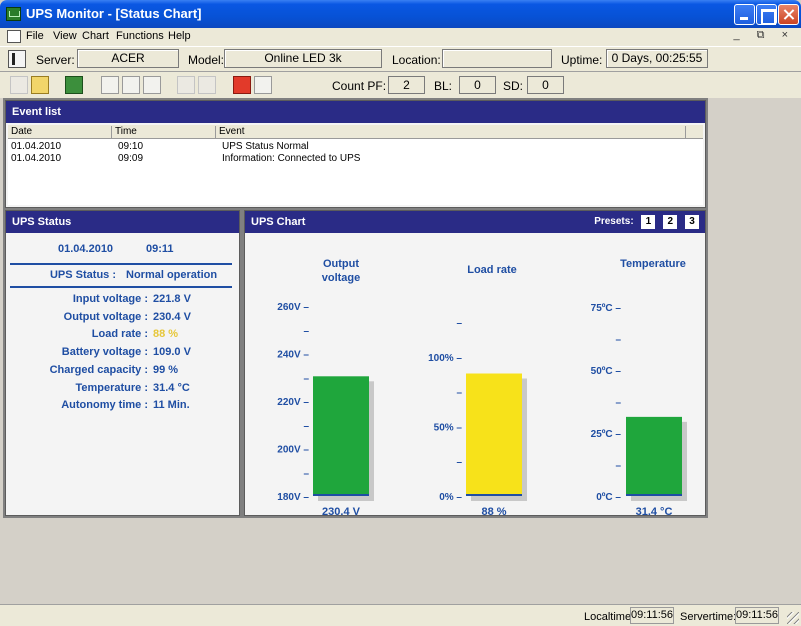  I want to click on status-time: 09:11, so click(160, 249).